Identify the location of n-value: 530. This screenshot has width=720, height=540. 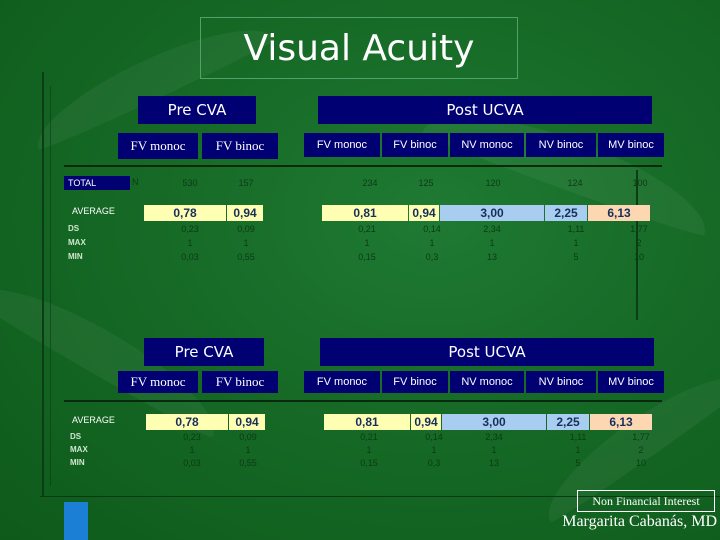
(190, 183).